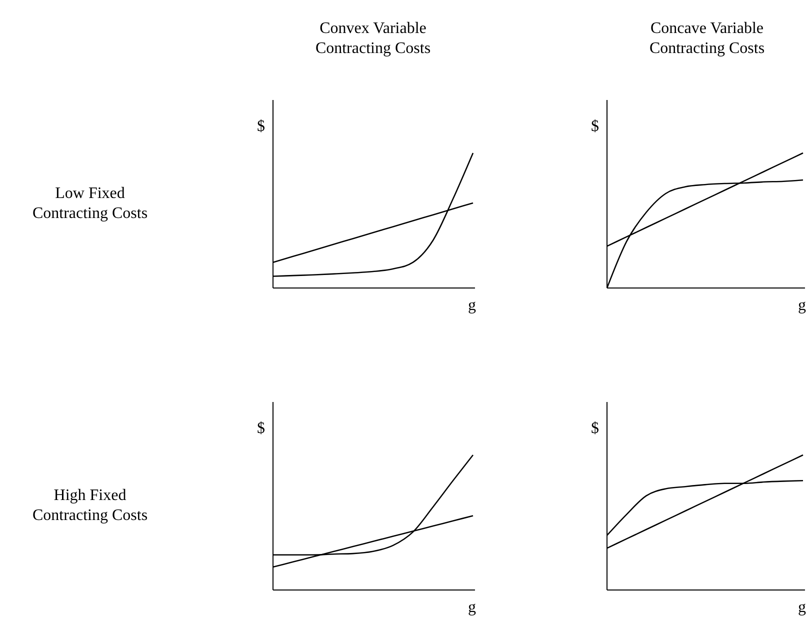  Describe the element at coordinates (90, 203) in the screenshot. I see `text: Low Fixed Contracting Costs` at that location.